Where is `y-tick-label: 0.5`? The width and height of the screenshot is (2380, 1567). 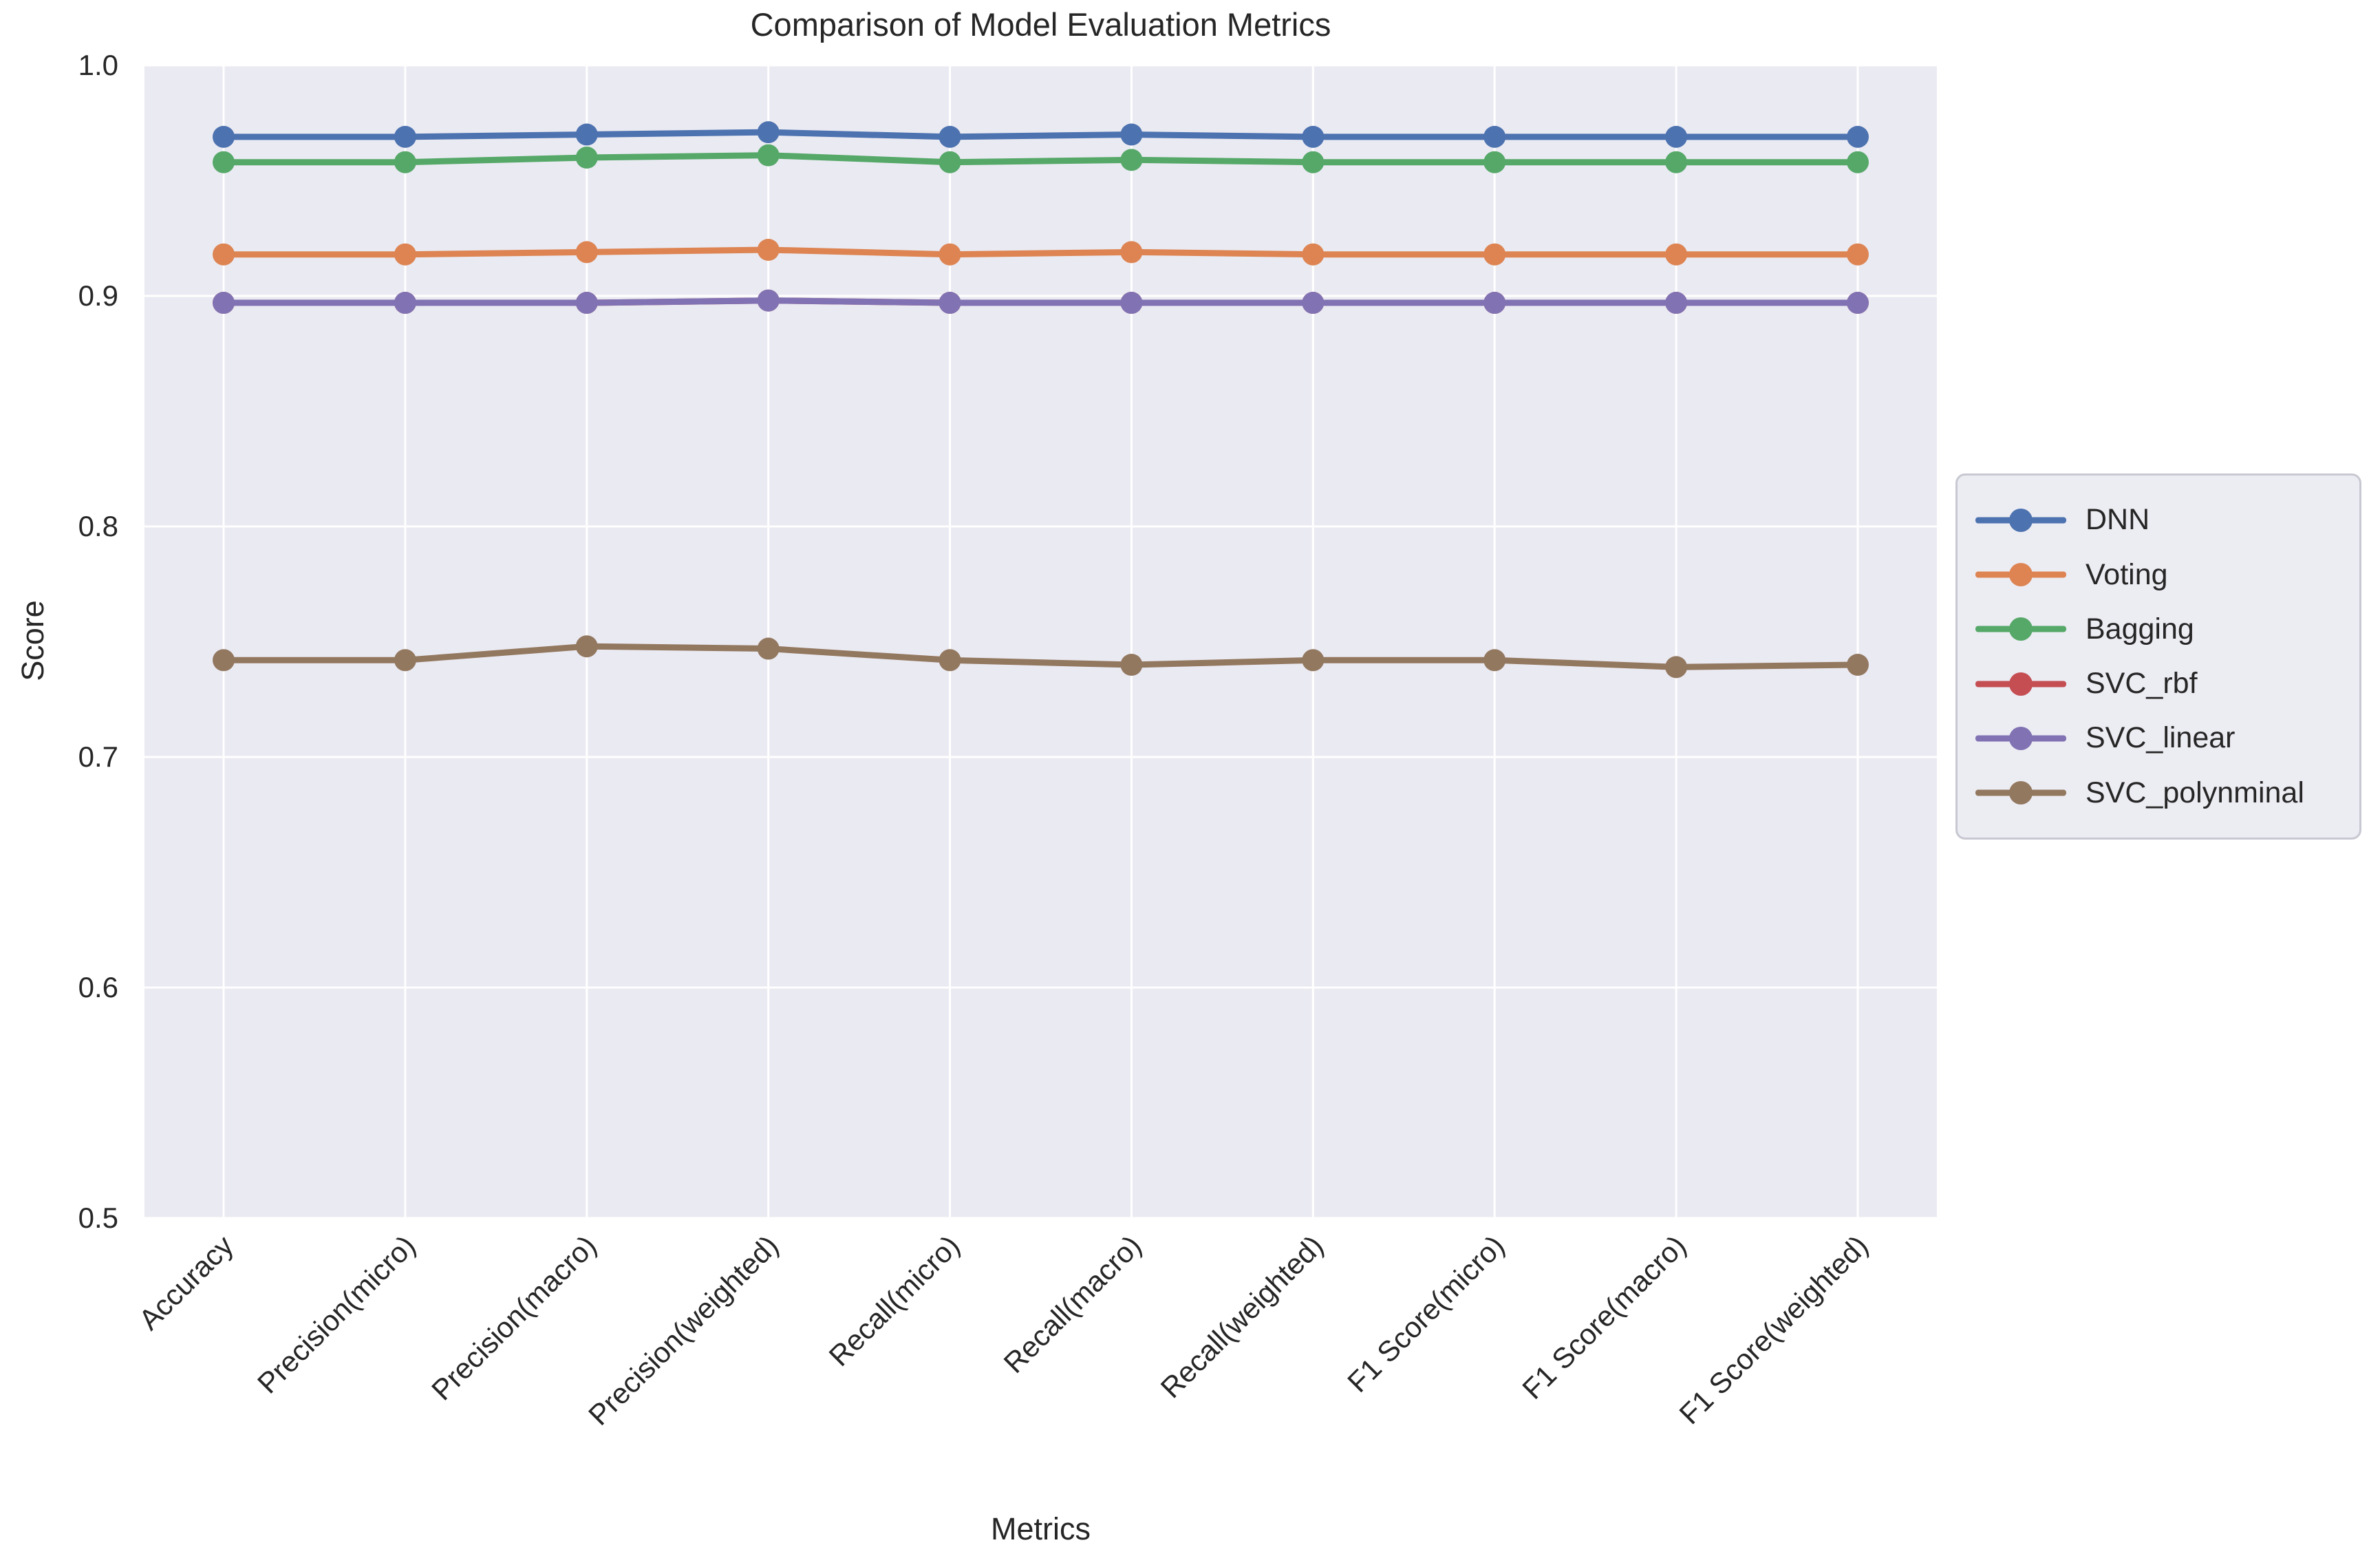 y-tick-label: 0.5 is located at coordinates (98, 1218).